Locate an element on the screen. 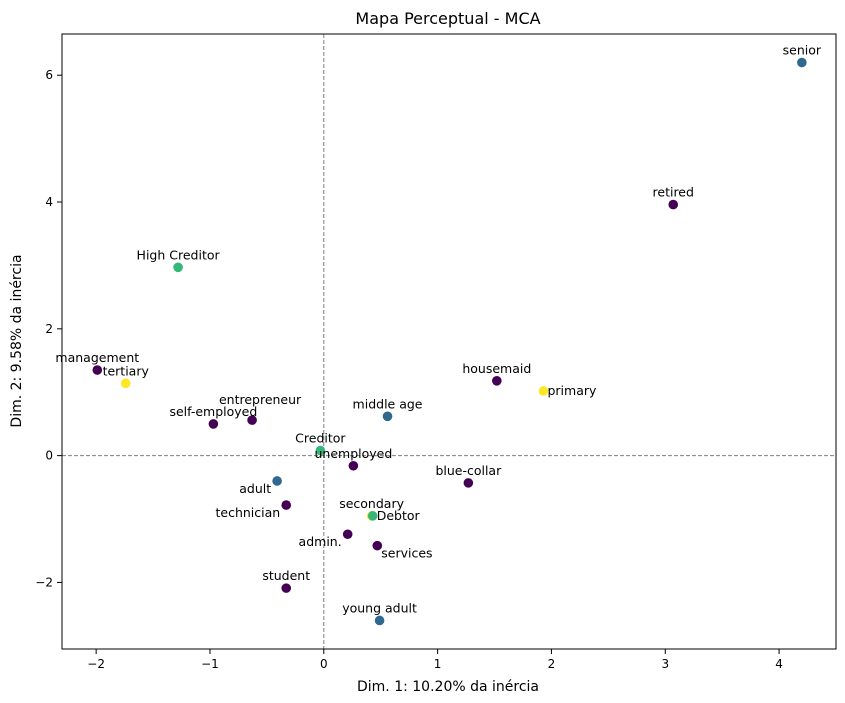 The height and width of the screenshot is (703, 845). data-point-young-adult is located at coordinates (379, 620).